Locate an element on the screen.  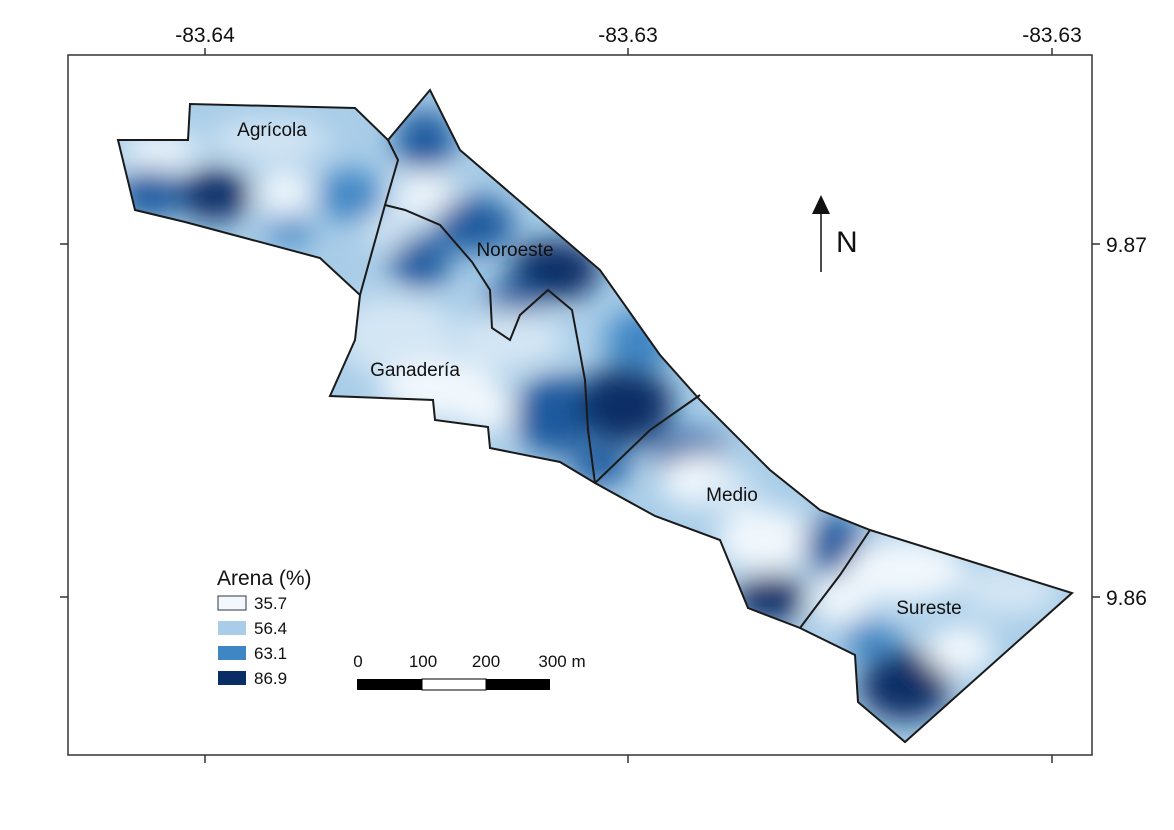
zone-label-sureste: Sureste is located at coordinates (928, 608).